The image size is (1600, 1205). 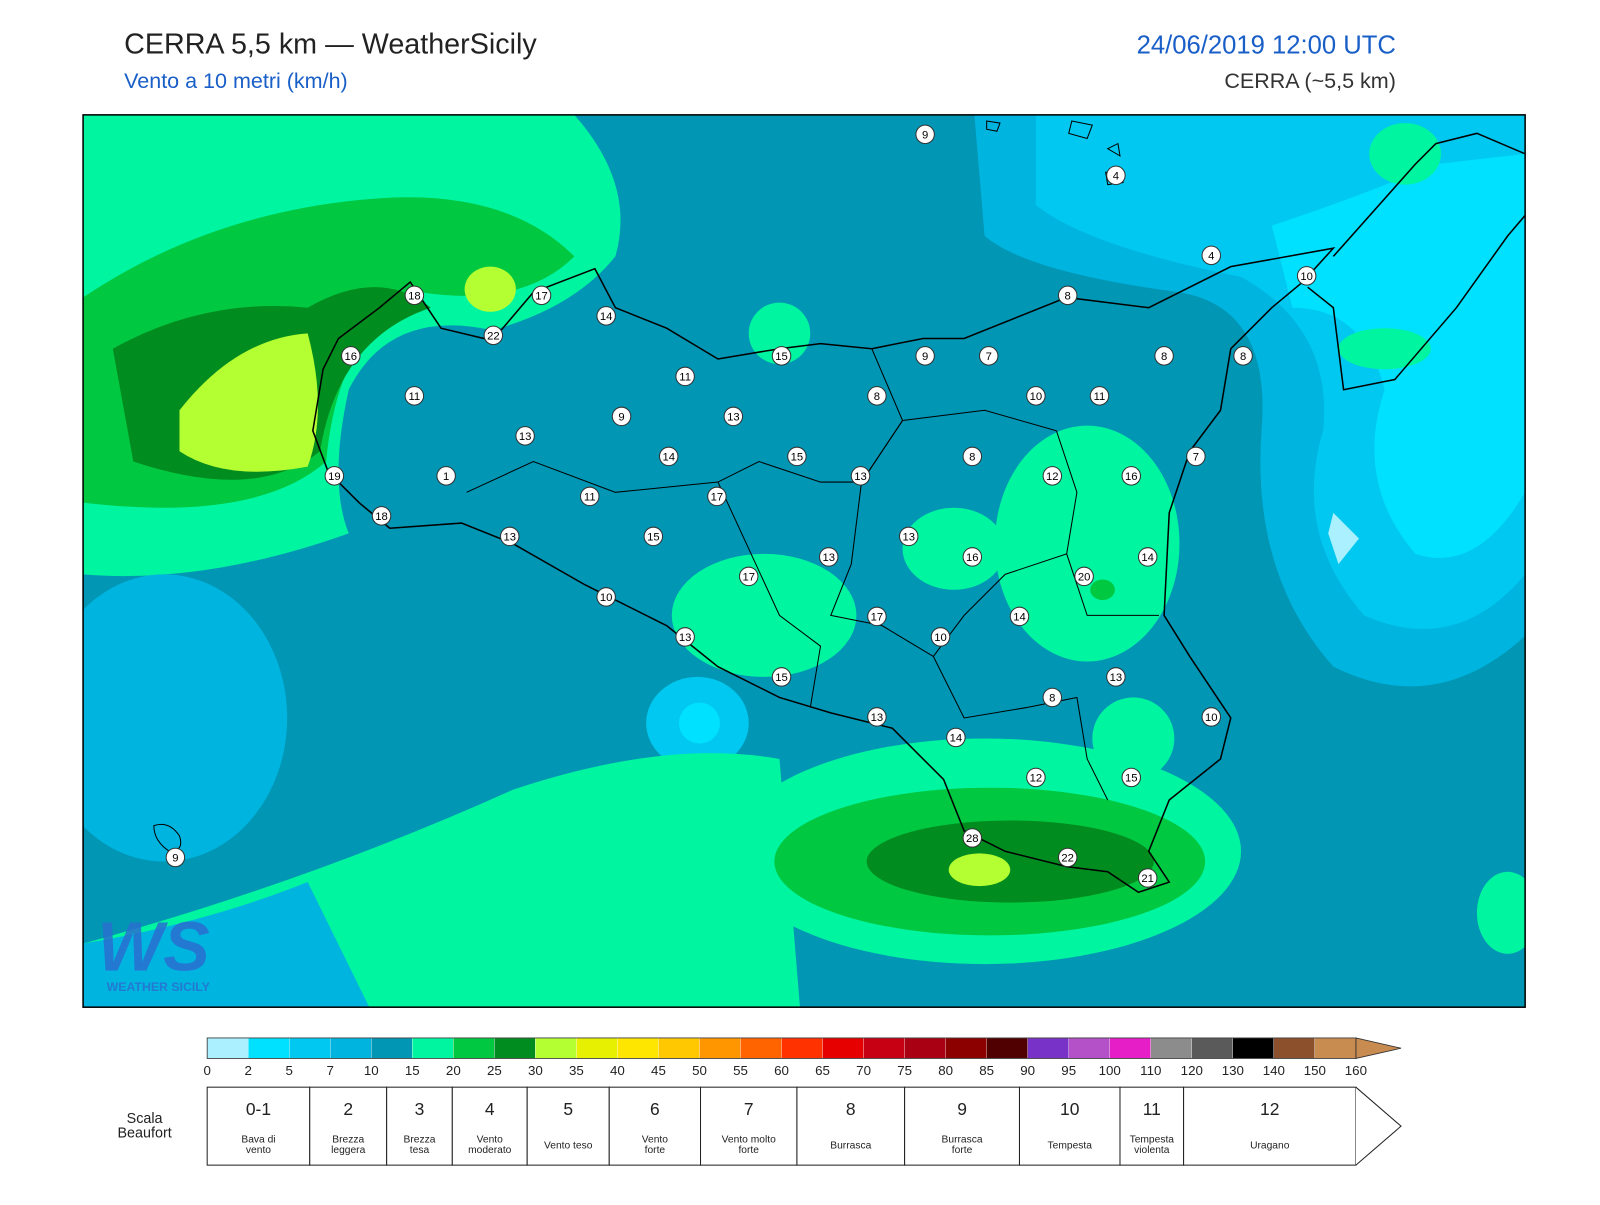 I want to click on station-value: 15, so click(x=781, y=678).